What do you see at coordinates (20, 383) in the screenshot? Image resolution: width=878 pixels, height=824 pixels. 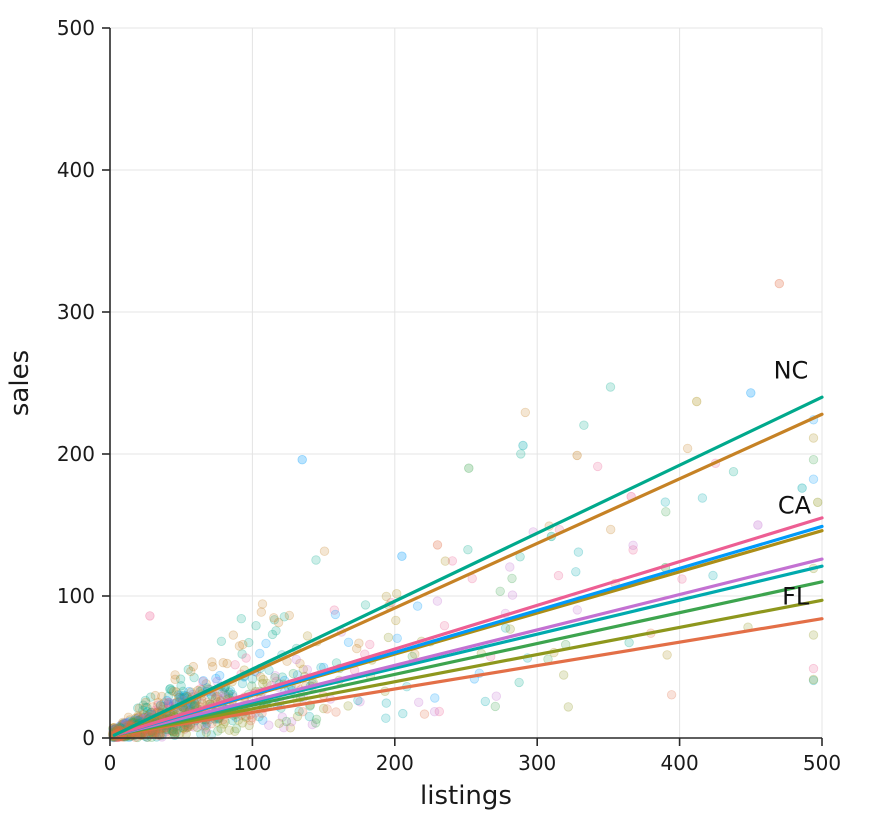 I see `y-axis-label: sales` at bounding box center [20, 383].